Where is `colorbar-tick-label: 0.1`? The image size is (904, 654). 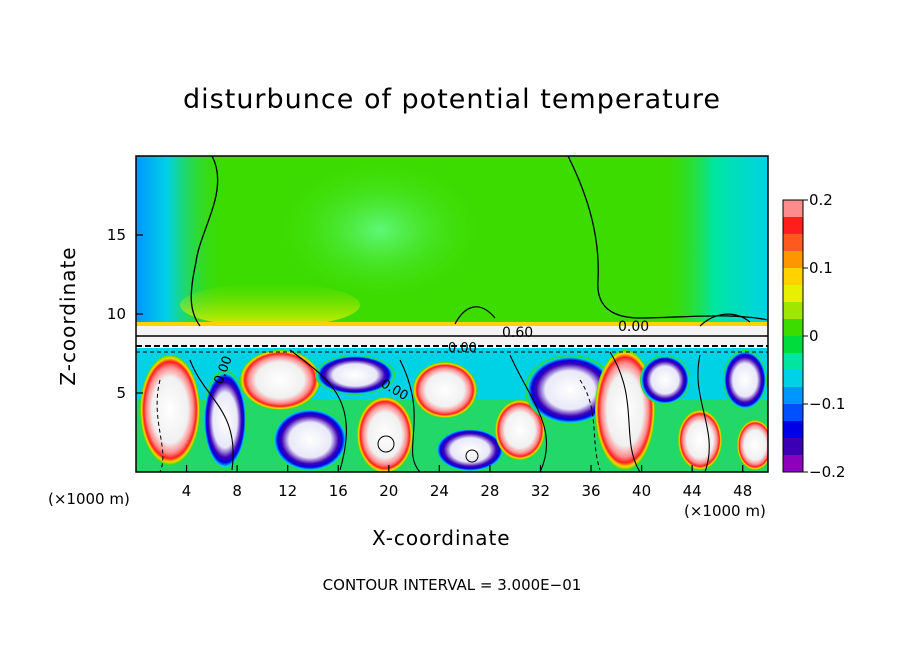
colorbar-tick-label: 0.1 is located at coordinates (821, 268).